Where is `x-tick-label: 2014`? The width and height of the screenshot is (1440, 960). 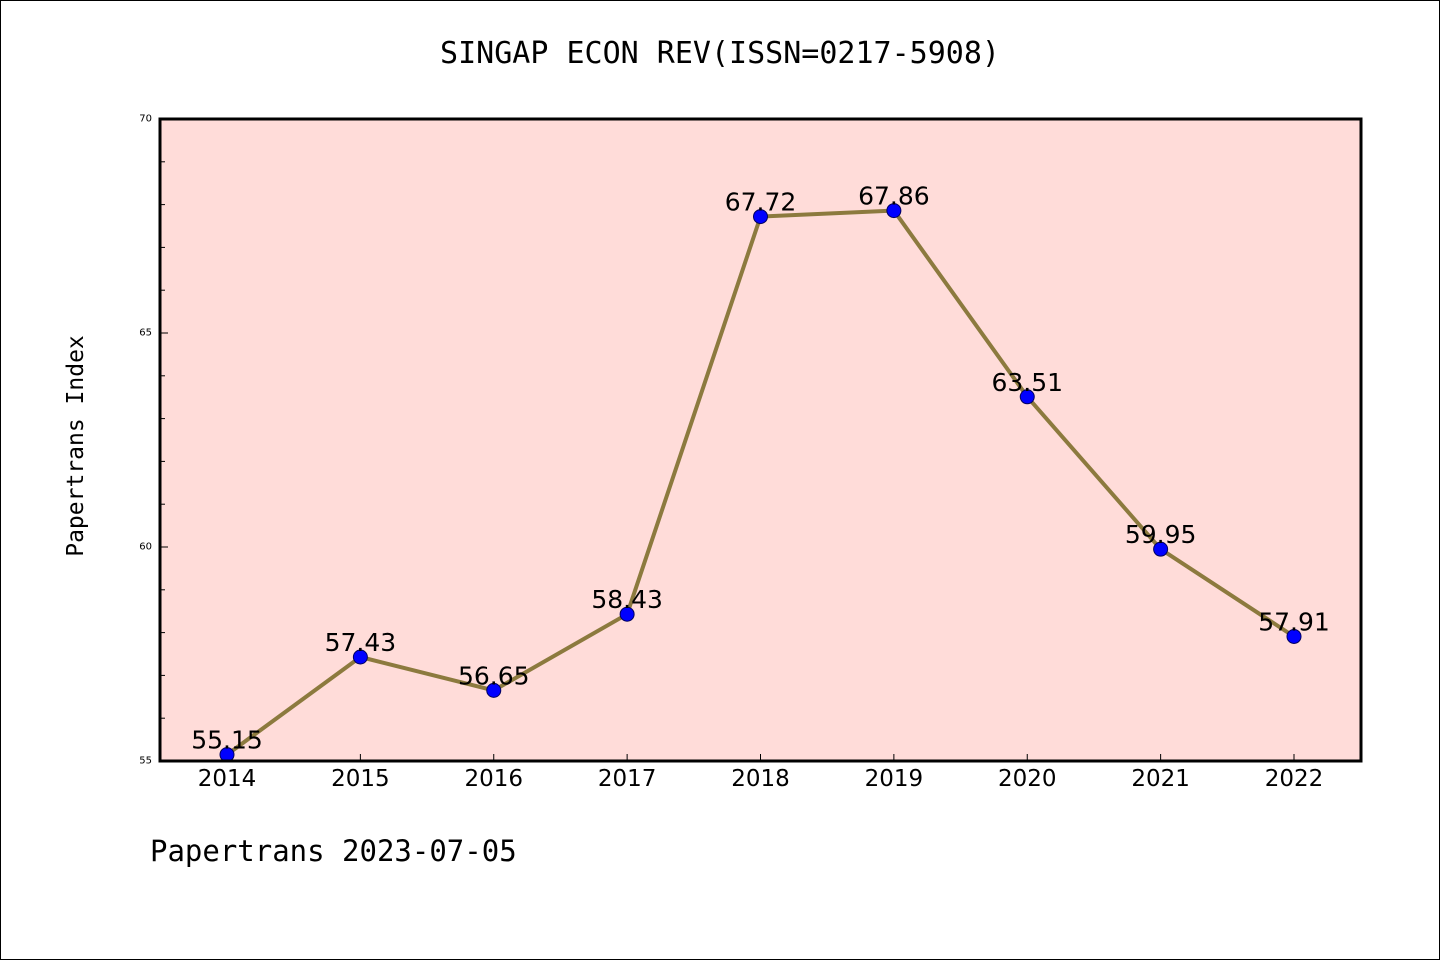
x-tick-label: 2014 is located at coordinates (227, 779).